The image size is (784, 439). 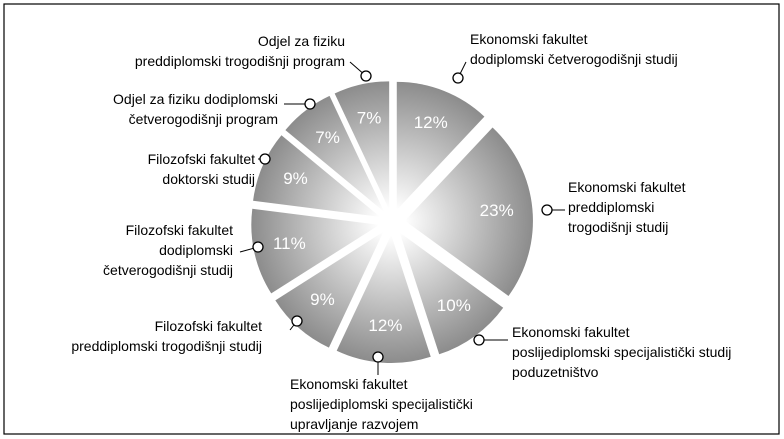 I want to click on value-label: 23%, so click(x=497, y=211).